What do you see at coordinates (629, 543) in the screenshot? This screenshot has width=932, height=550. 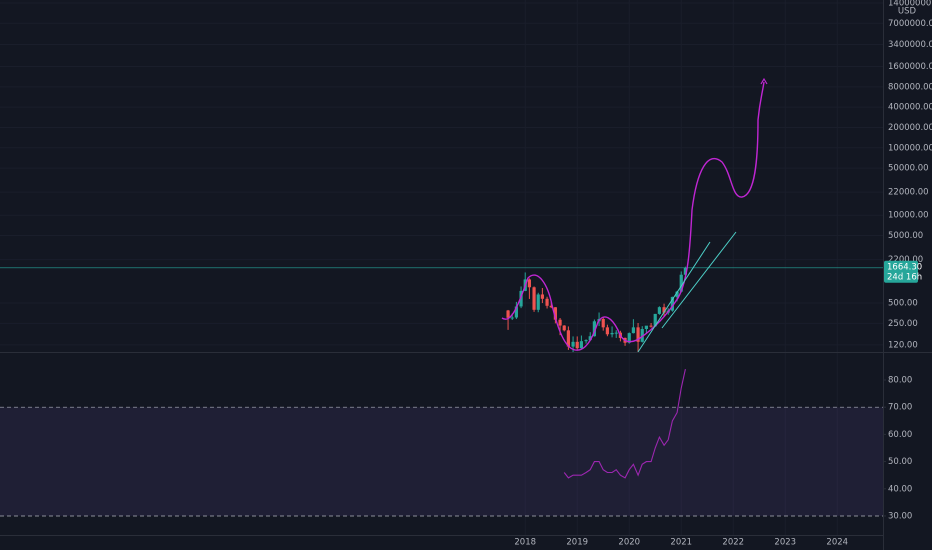 I see `x-tick-label: 2020` at bounding box center [629, 543].